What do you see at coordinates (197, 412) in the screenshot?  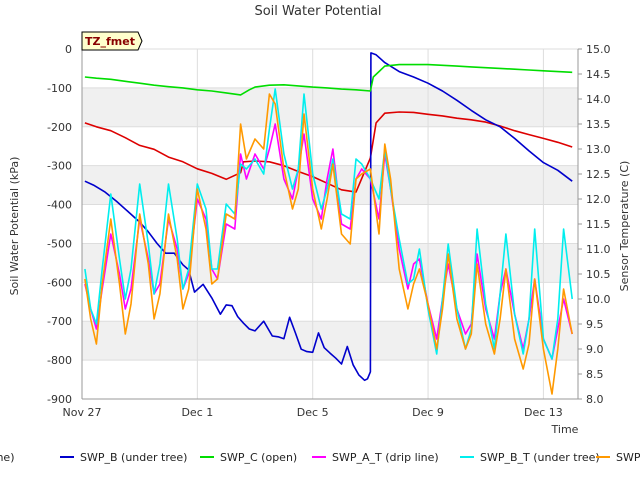 I see `x-tick-label: Dec 1` at bounding box center [197, 412].